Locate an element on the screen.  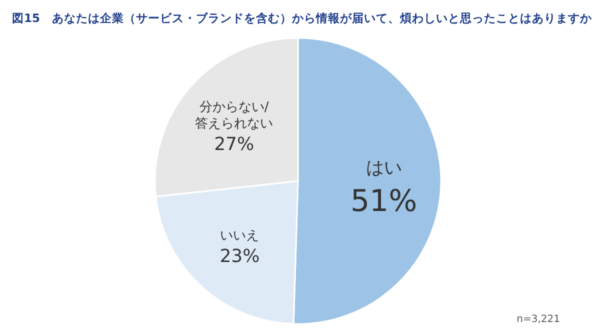
data-label: 27% is located at coordinates (234, 145).